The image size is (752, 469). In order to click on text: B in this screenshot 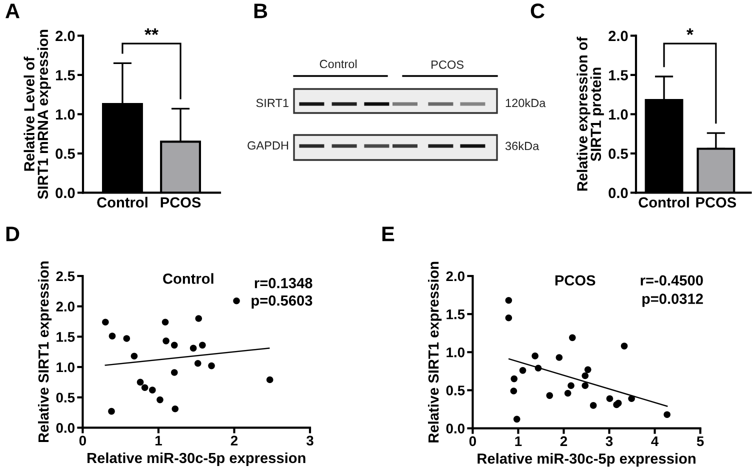, I will do `click(261, 11)`.